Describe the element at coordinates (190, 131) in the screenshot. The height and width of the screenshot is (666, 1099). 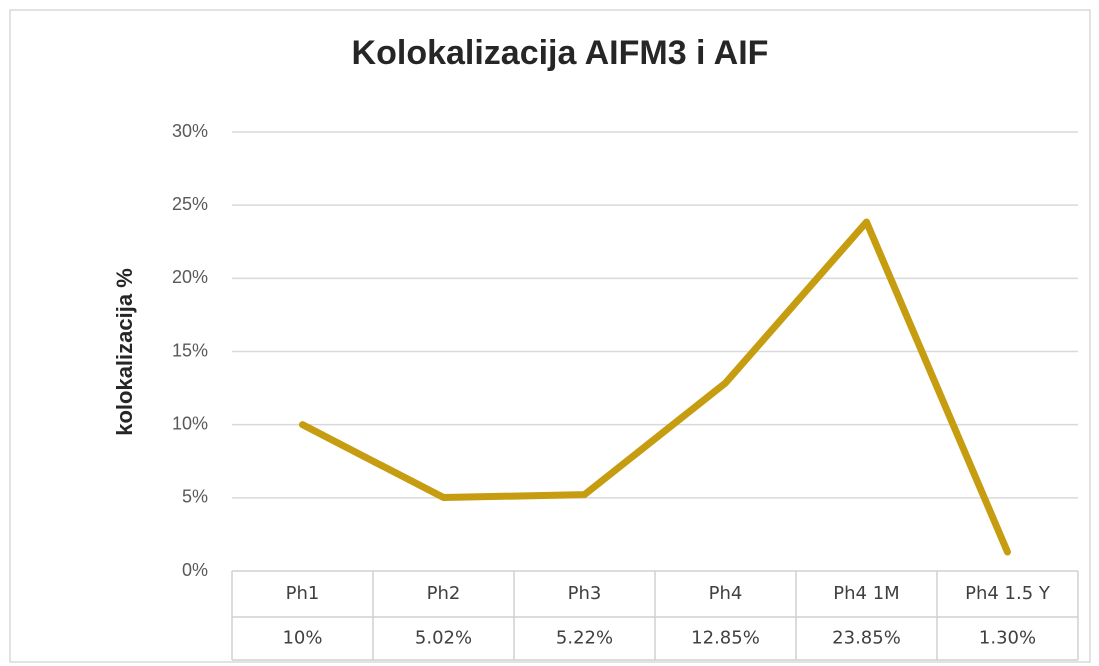
I see `y-tick-label: 30%` at that location.